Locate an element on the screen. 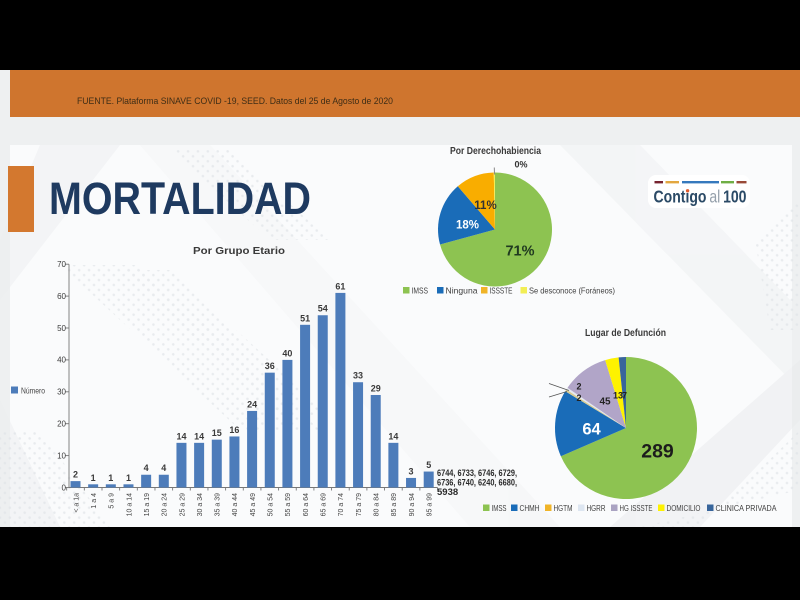 The width and height of the screenshot is (800, 600). svg-text: 70 a 74 is located at coordinates (341, 504).